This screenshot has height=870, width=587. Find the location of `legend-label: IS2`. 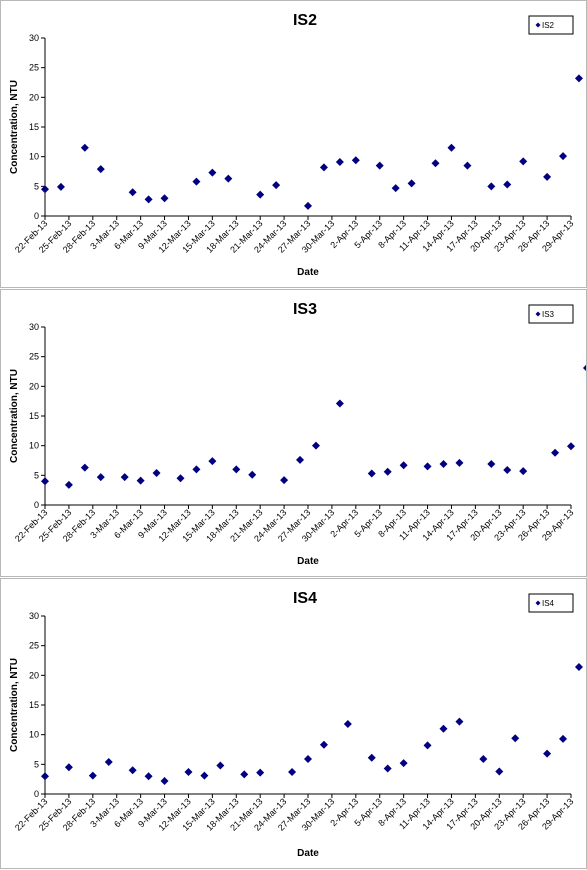

legend-label: IS2 is located at coordinates (548, 25).